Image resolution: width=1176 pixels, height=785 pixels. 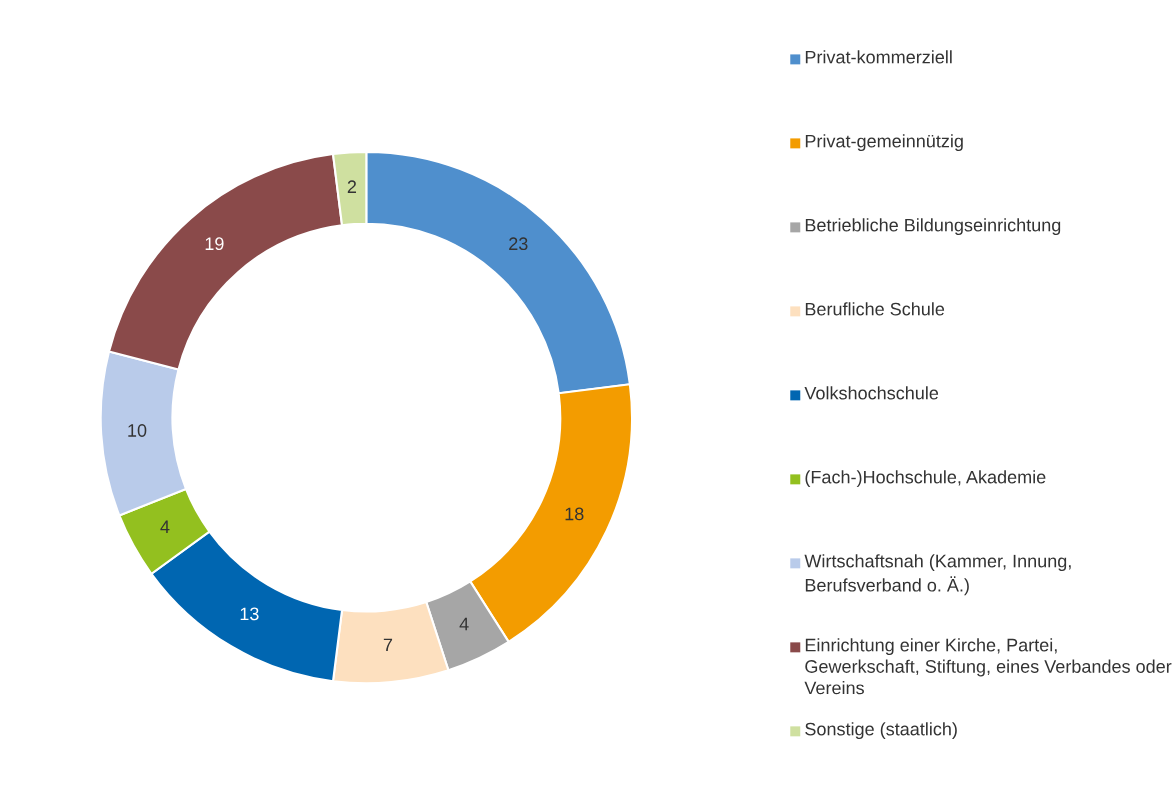 What do you see at coordinates (871, 393) in the screenshot?
I see `legend-label: Volkshochschule` at bounding box center [871, 393].